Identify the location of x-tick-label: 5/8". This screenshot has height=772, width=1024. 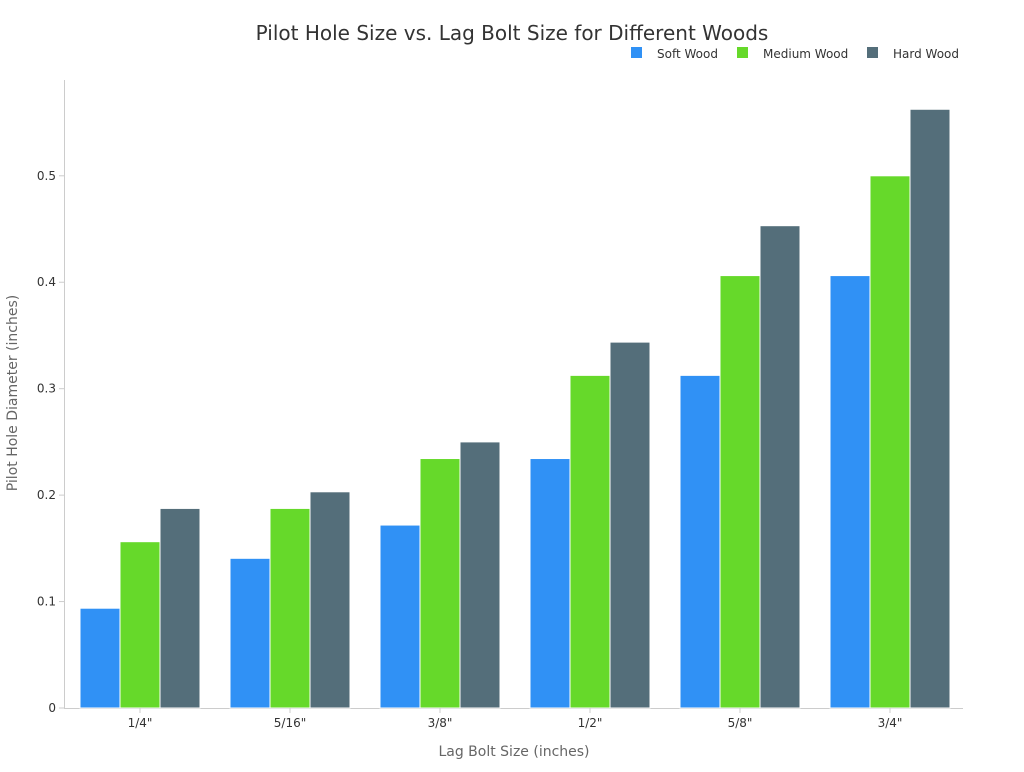
(740, 723).